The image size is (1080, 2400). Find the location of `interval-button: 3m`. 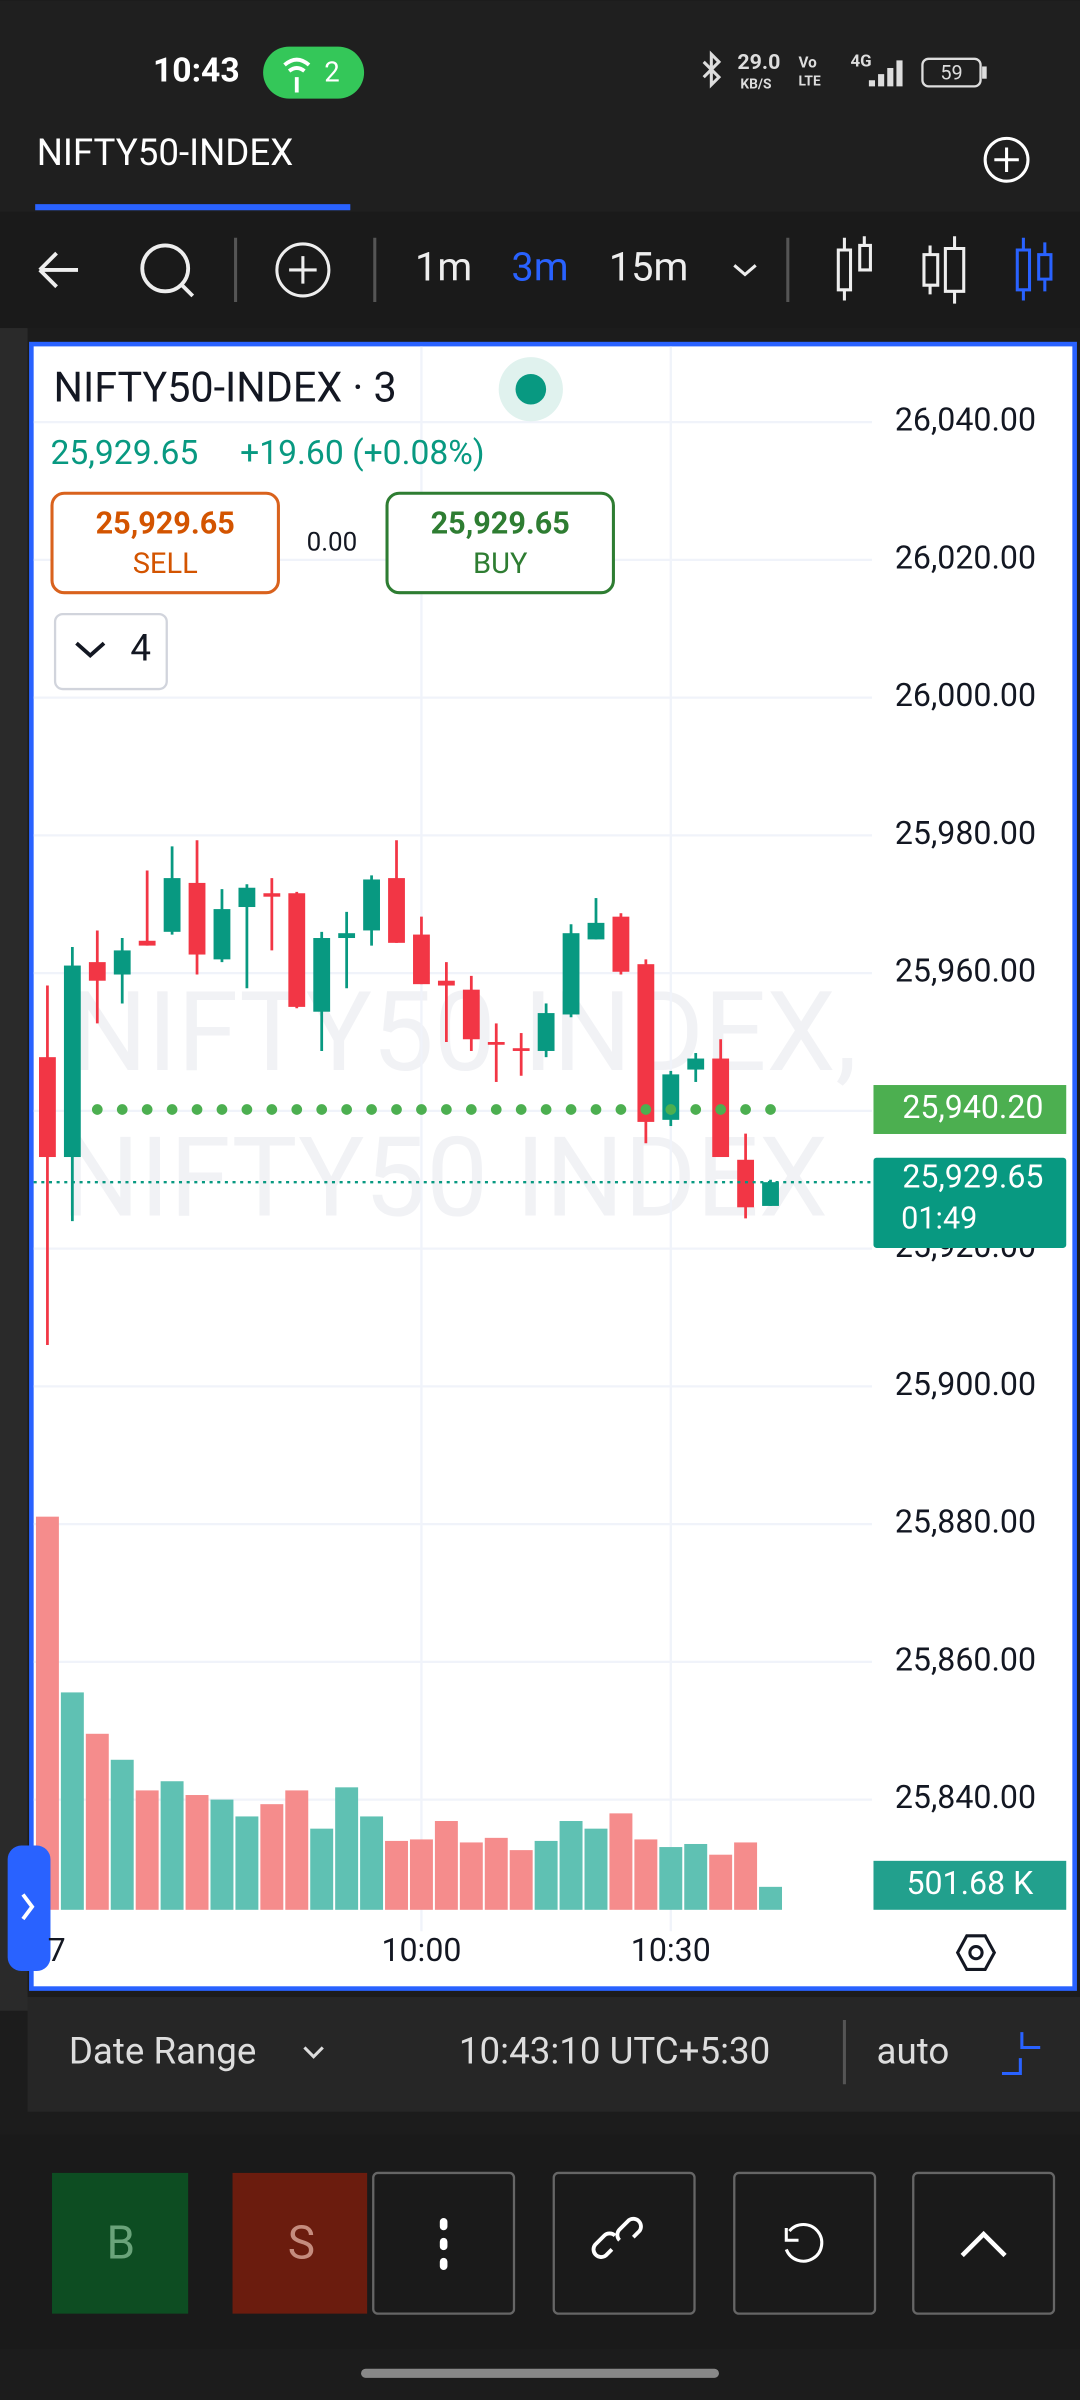

interval-button: 3m is located at coordinates (539, 266).